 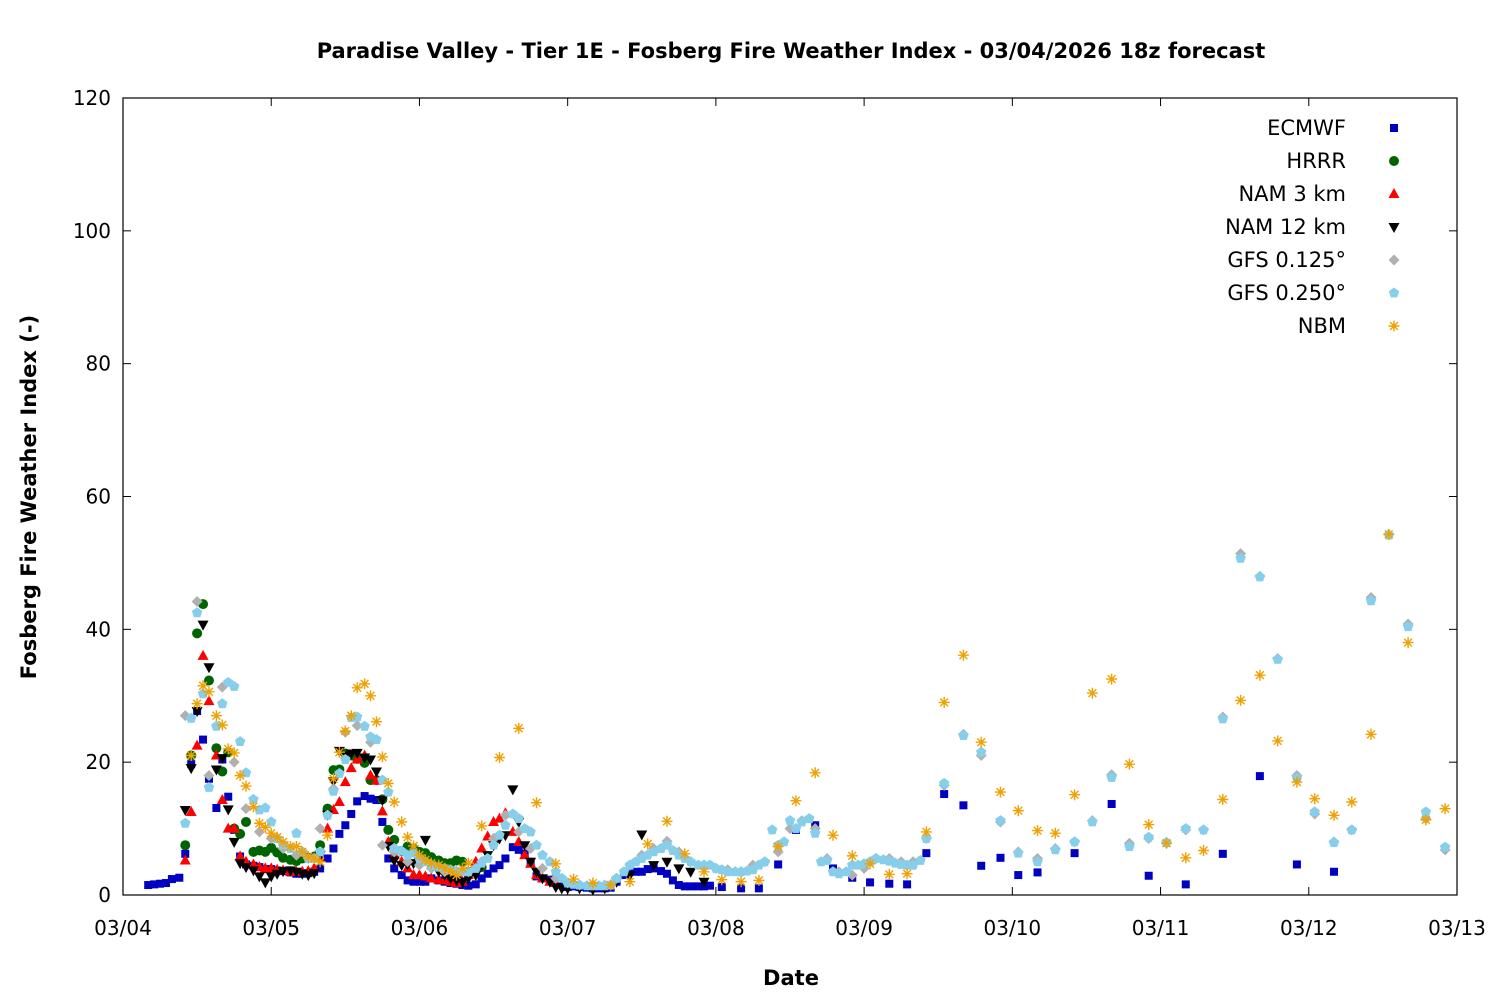 I want to click on x-tick-label: 03/09, so click(x=864, y=928).